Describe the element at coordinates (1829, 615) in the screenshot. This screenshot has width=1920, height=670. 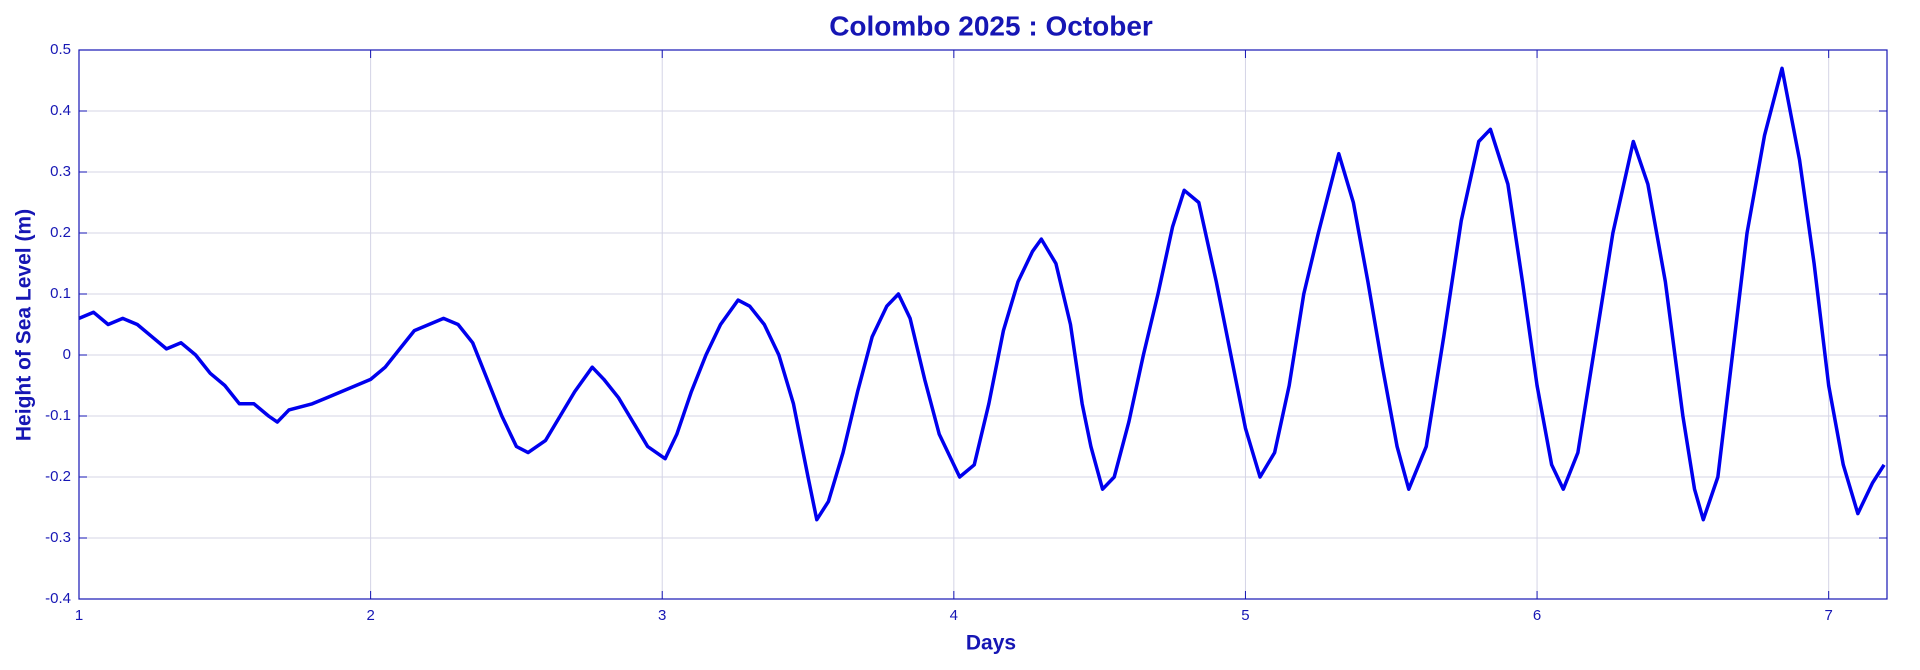
I see `x-tick-label: 7` at that location.